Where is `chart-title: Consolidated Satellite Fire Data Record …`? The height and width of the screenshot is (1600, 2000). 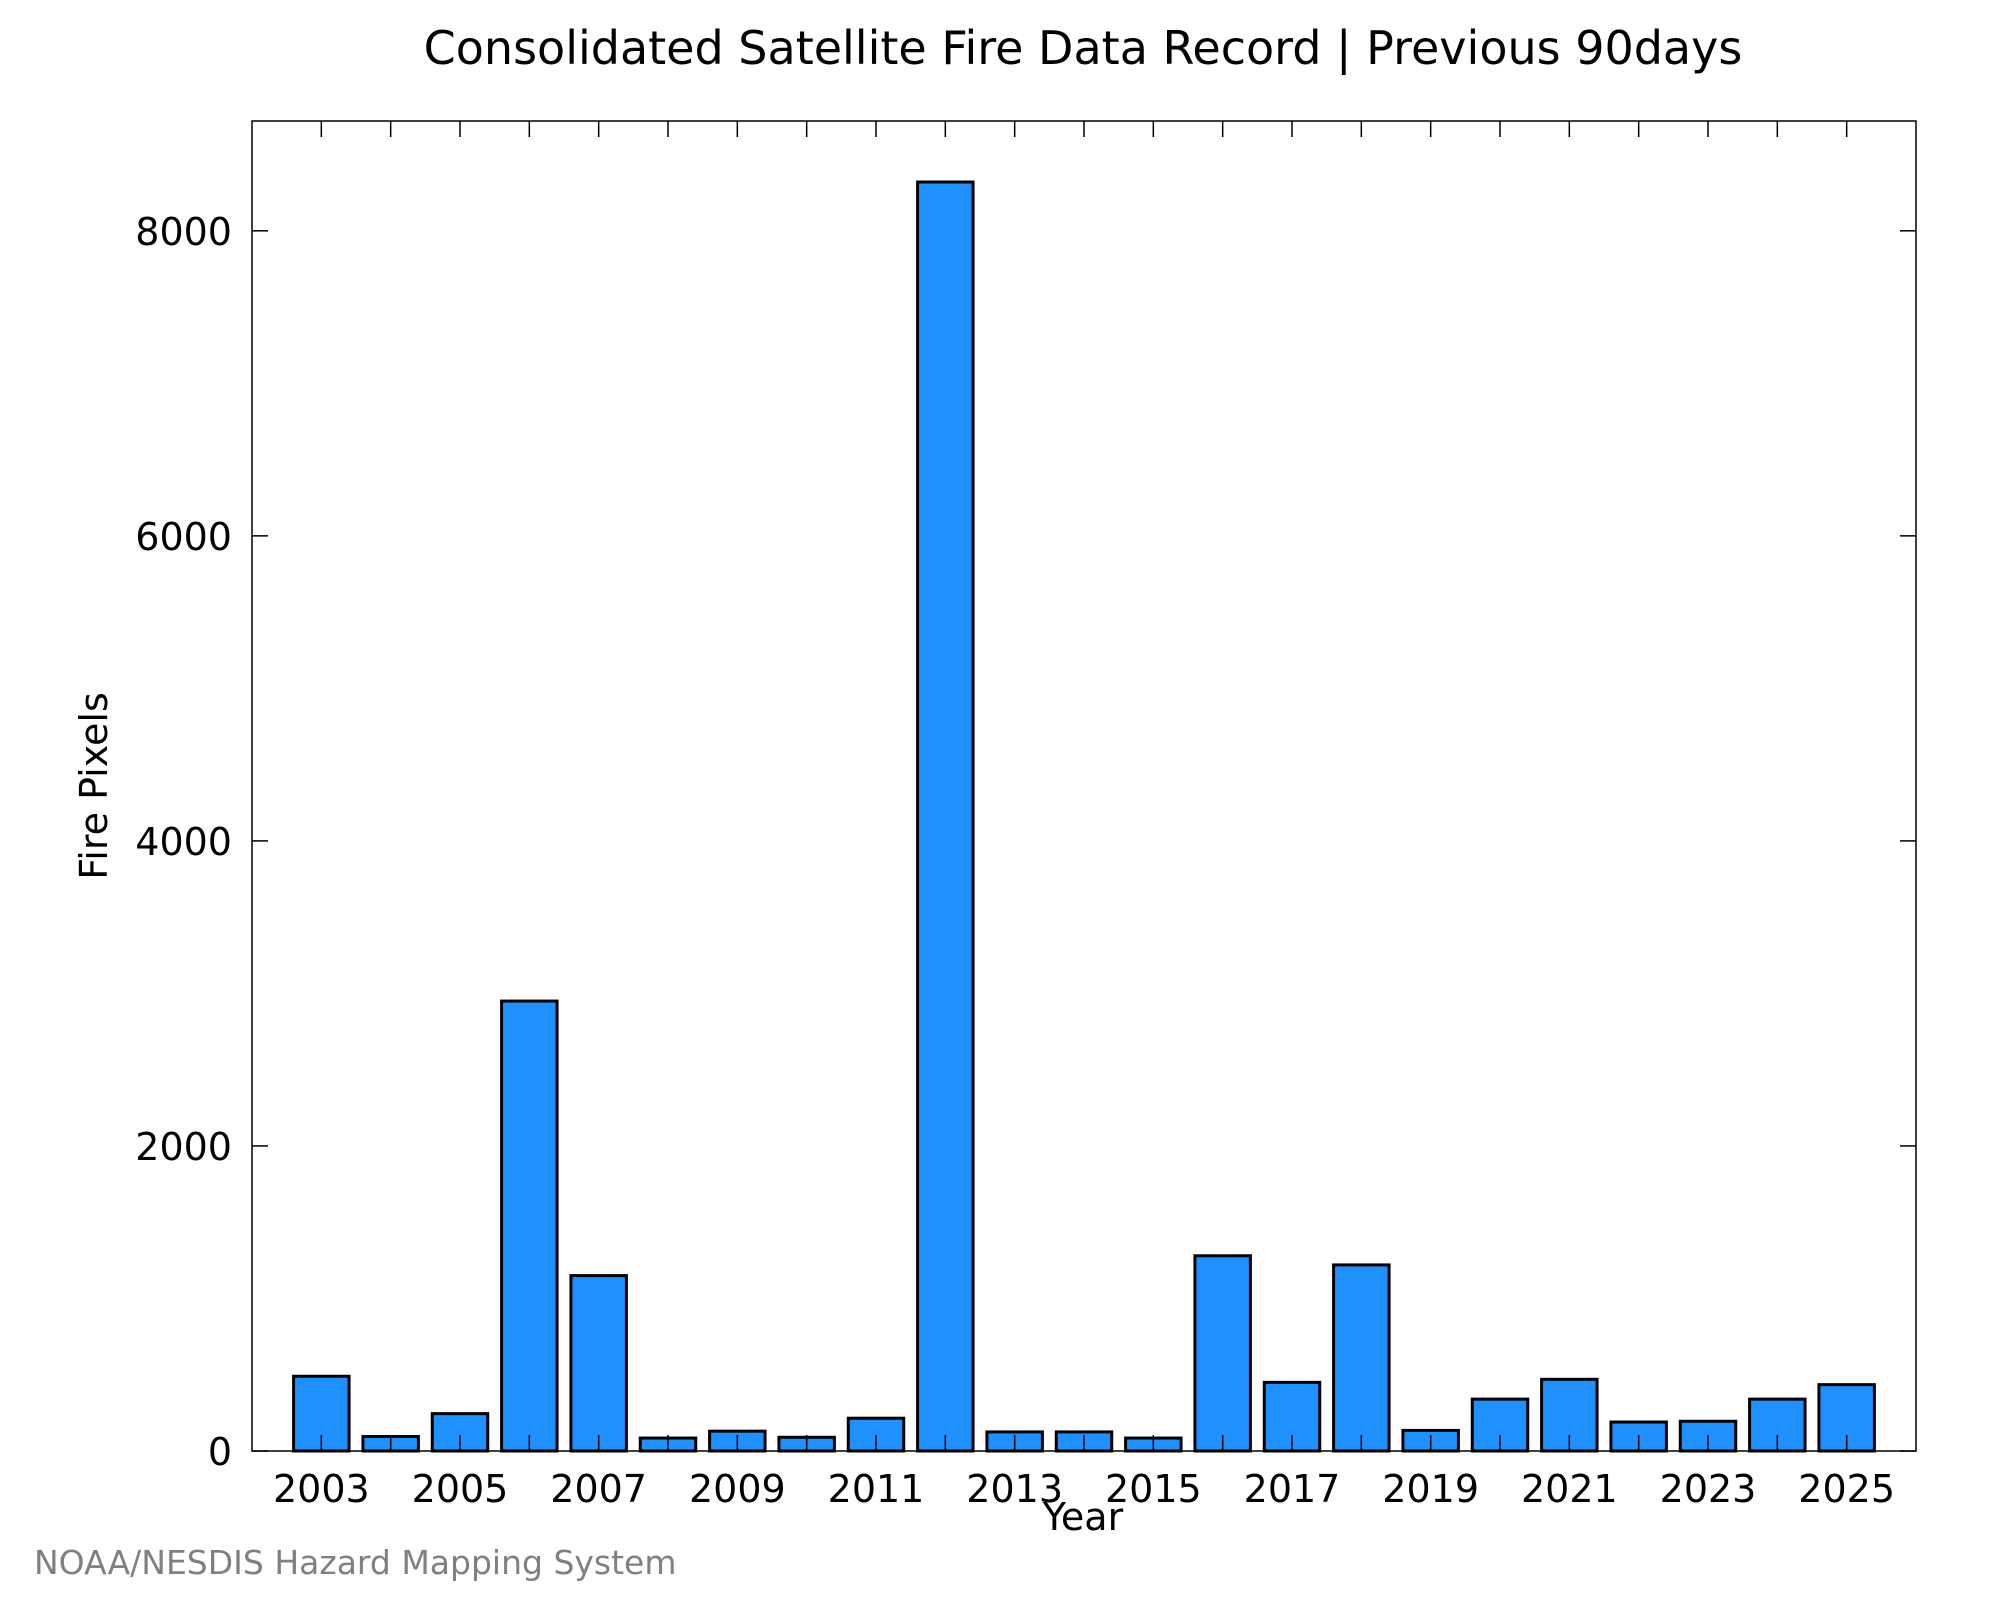
chart-title: Consolidated Satellite Fire Data Record … is located at coordinates (1083, 48).